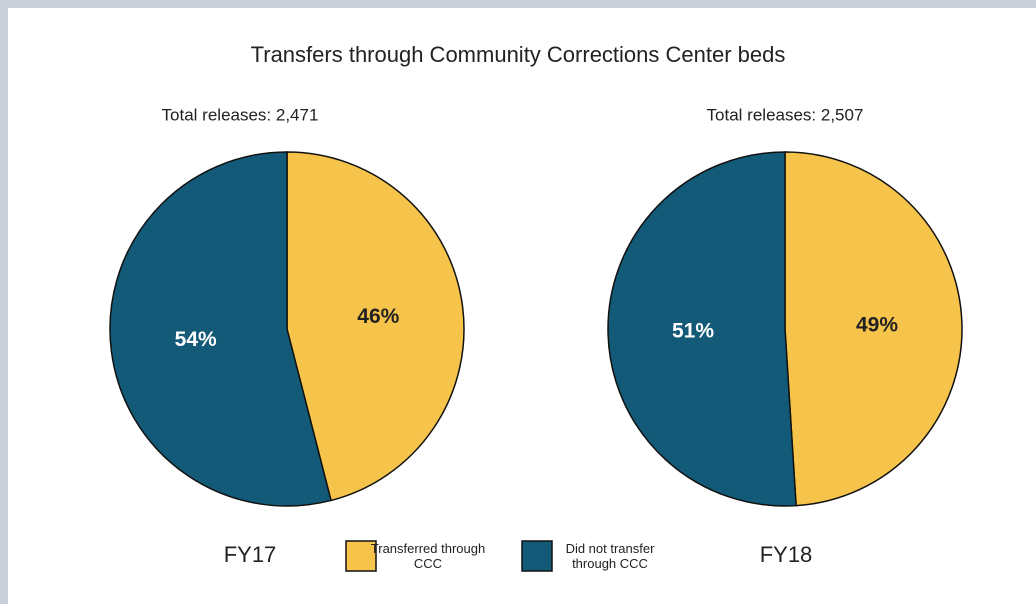 This screenshot has height=604, width=1036. Describe the element at coordinates (610, 556) in the screenshot. I see `legend-label: Did not transfer through CCC` at that location.